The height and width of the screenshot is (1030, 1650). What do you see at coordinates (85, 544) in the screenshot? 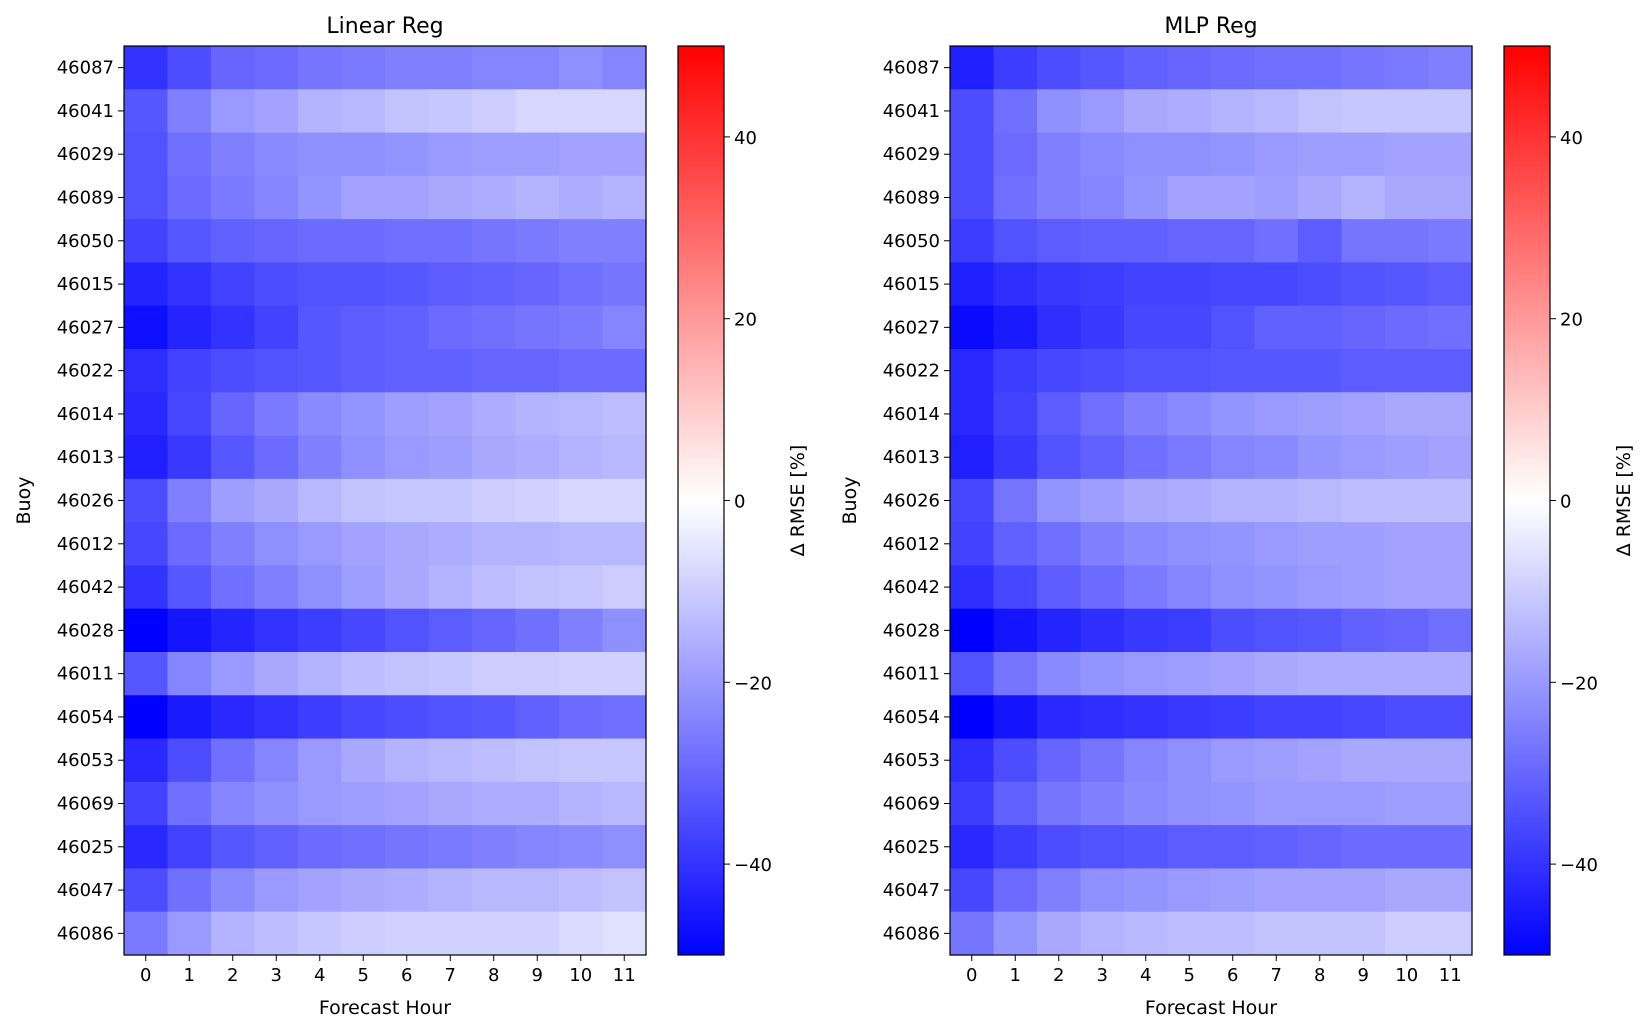
I see `y-tick-label: 46012` at bounding box center [85, 544].